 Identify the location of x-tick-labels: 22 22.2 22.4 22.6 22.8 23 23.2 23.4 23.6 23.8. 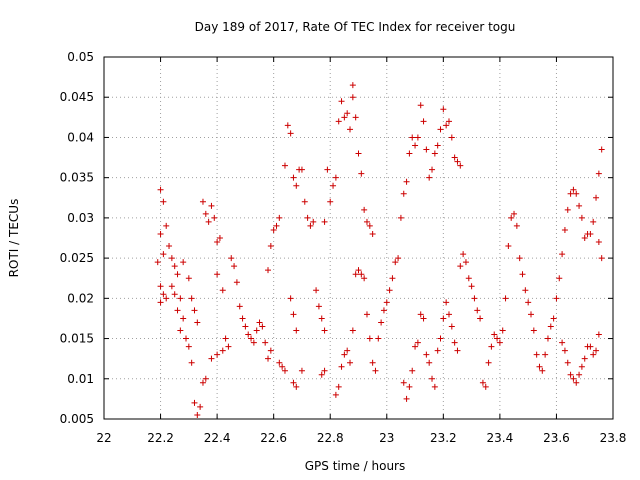
(361, 438).